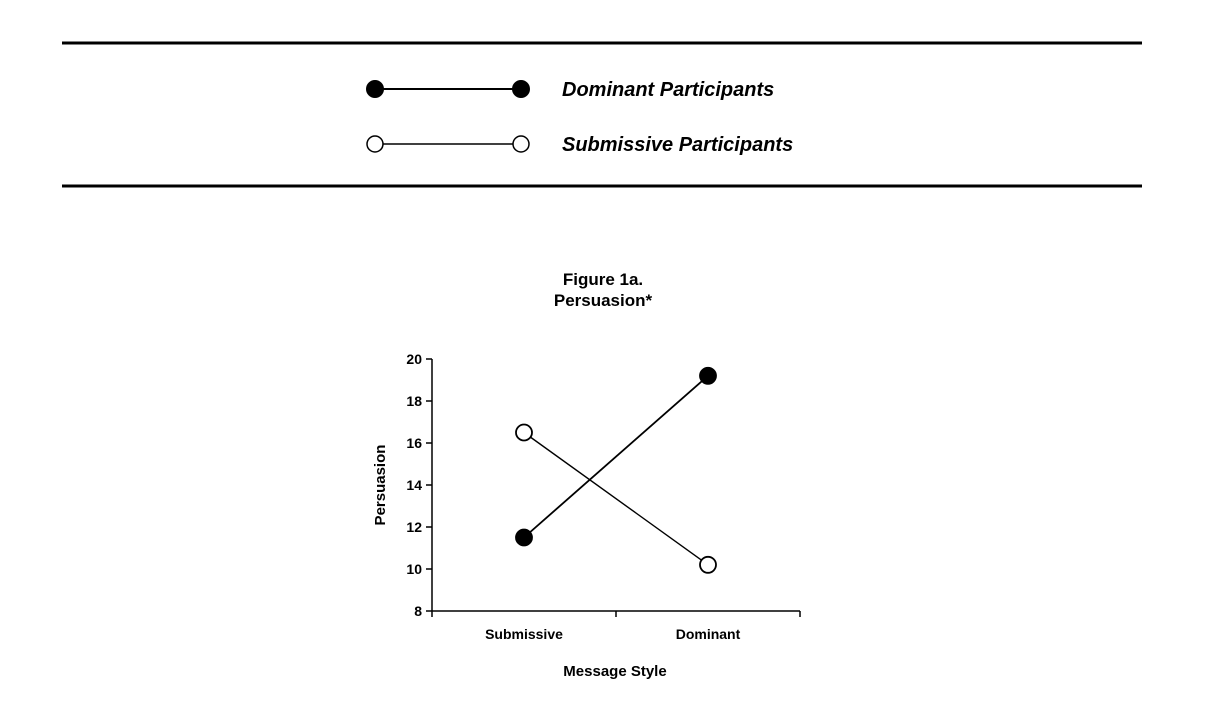 This screenshot has width=1216, height=716. What do you see at coordinates (668, 90) in the screenshot?
I see `legend-label: Dominant Participants` at bounding box center [668, 90].